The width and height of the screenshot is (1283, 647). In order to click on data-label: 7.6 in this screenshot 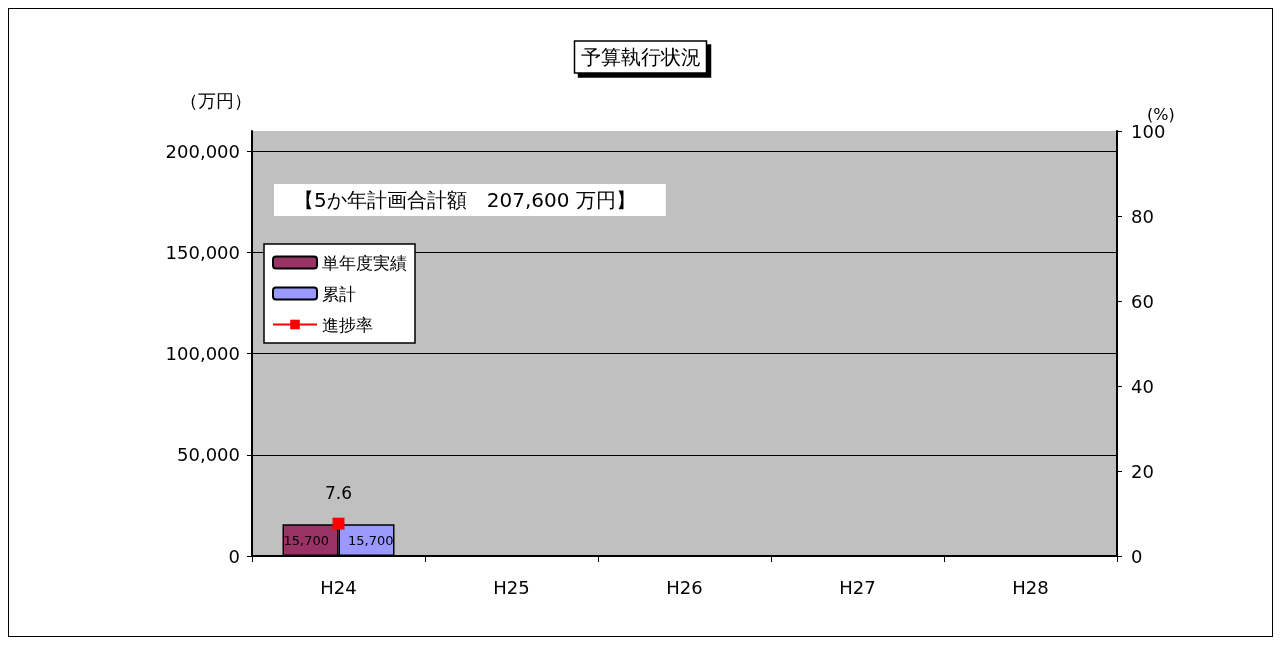, I will do `click(338, 493)`.